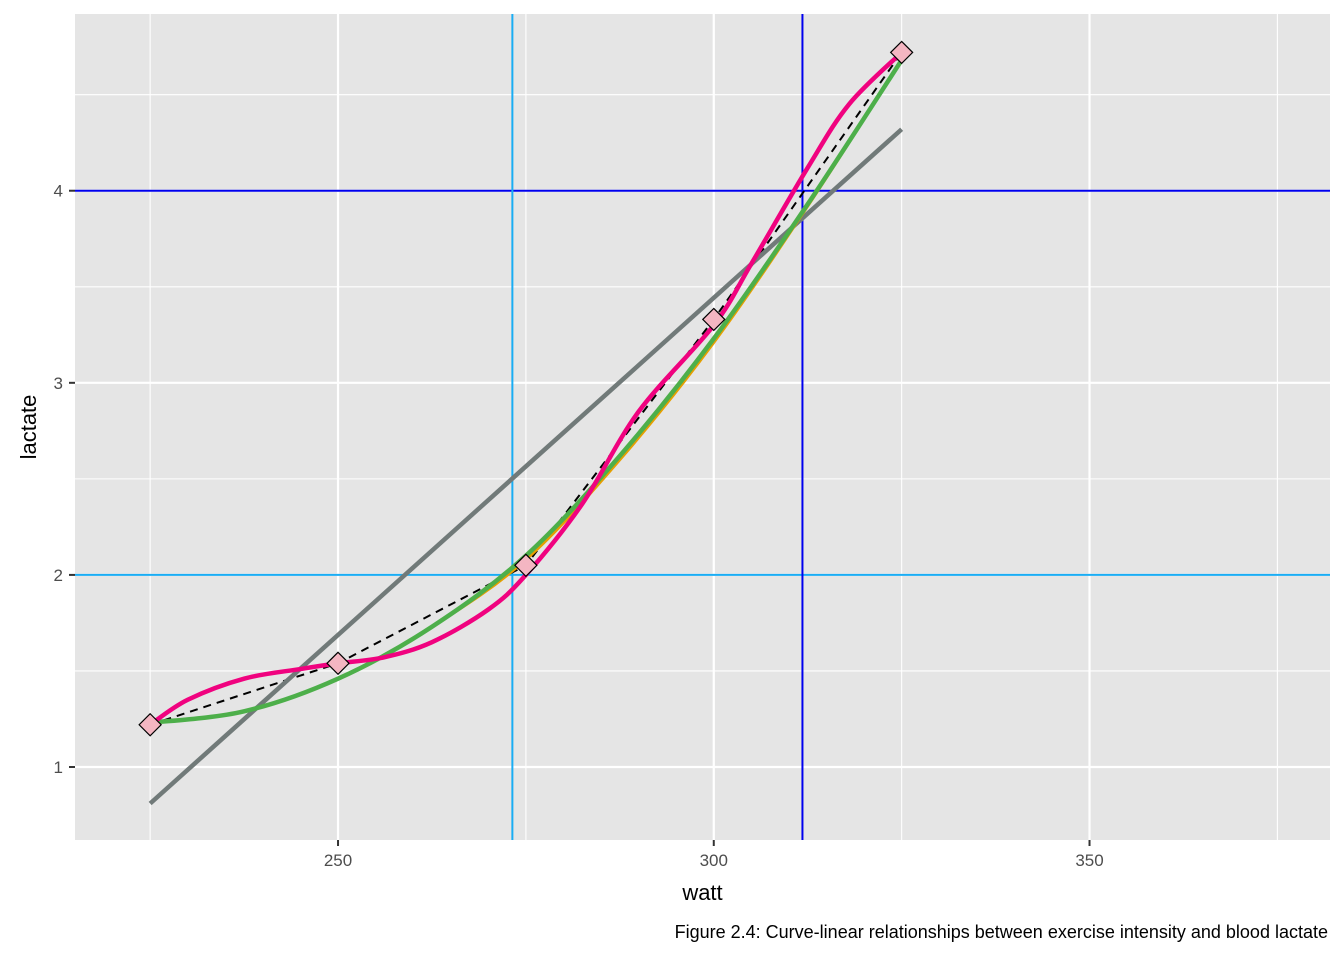 The image size is (1344, 960). What do you see at coordinates (58, 767) in the screenshot?
I see `y-tick-label: 1` at bounding box center [58, 767].